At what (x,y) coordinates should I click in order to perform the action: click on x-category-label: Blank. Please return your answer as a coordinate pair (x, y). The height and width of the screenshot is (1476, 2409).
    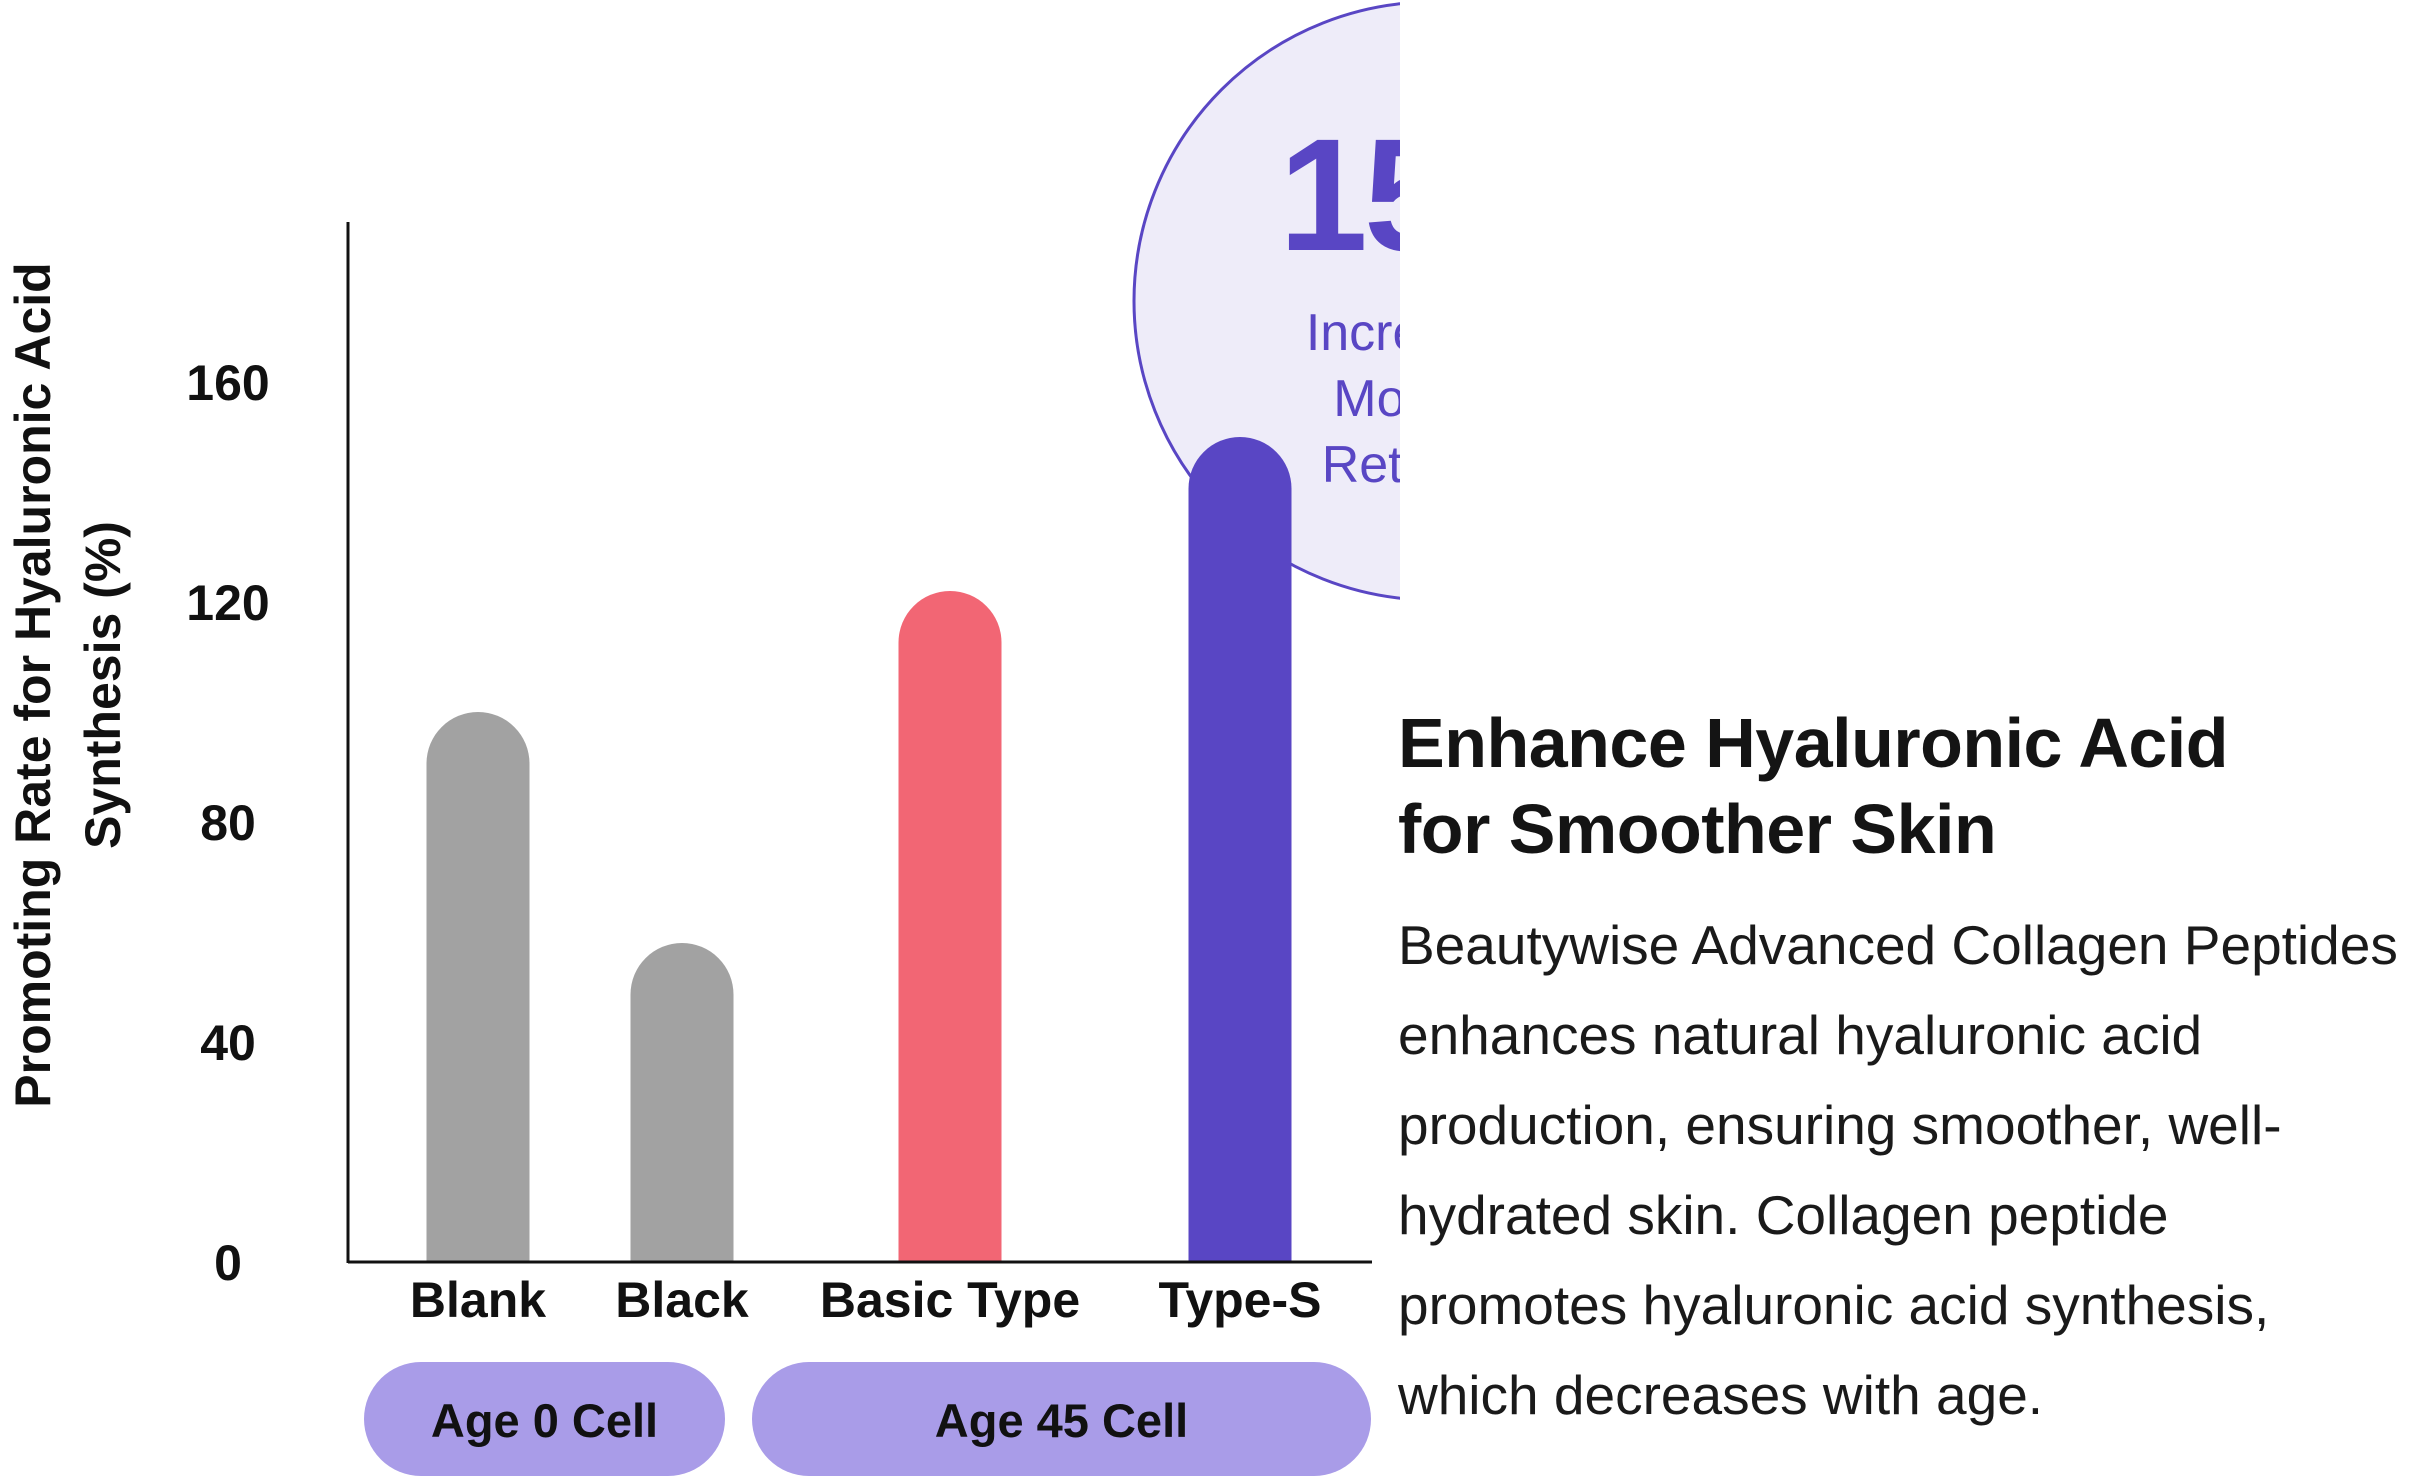
    Looking at the image, I should click on (478, 1300).